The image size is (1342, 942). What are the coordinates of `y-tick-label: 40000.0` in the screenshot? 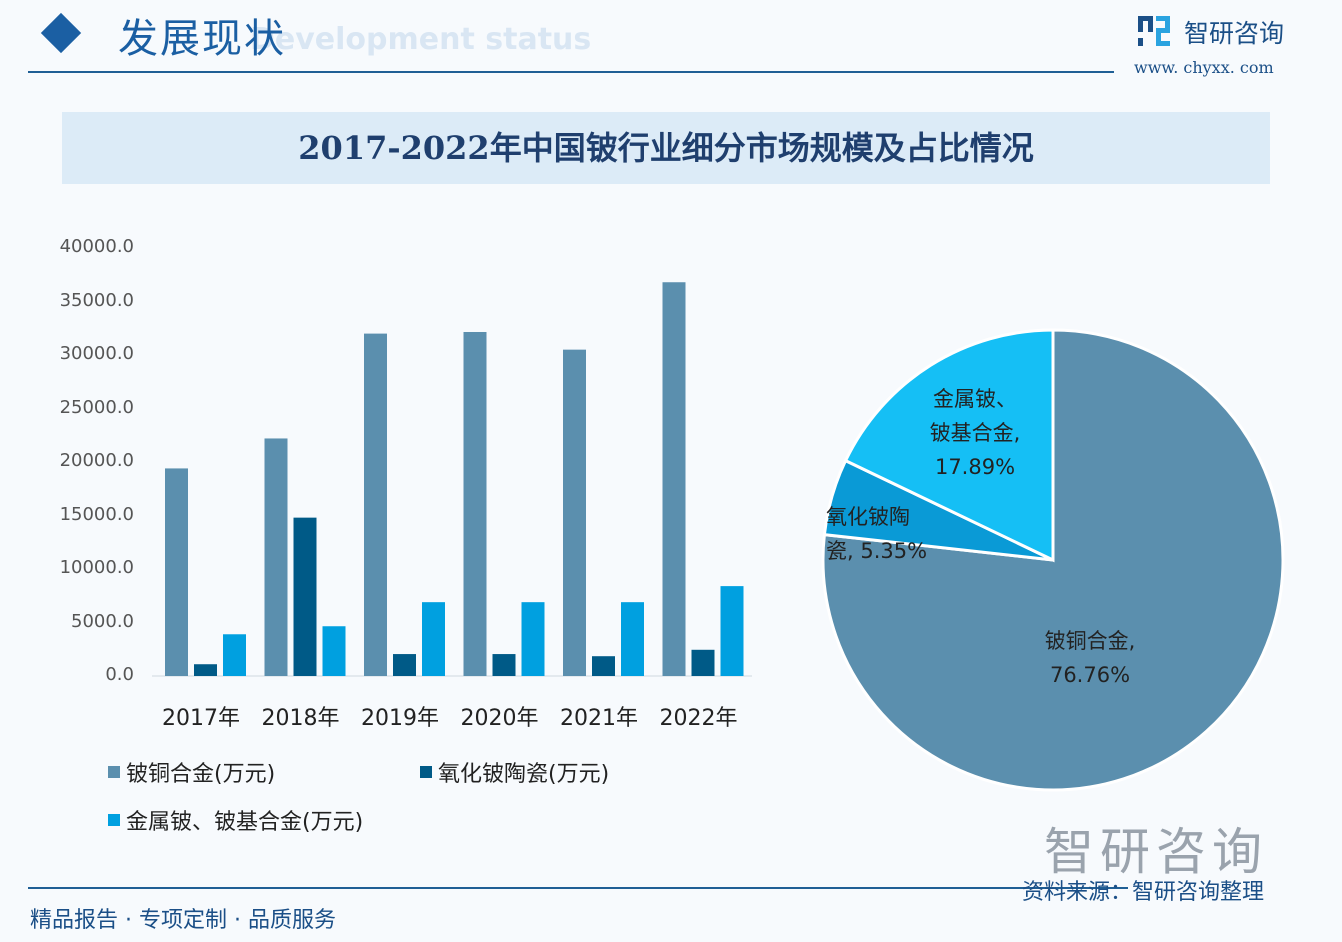 It's located at (96, 246).